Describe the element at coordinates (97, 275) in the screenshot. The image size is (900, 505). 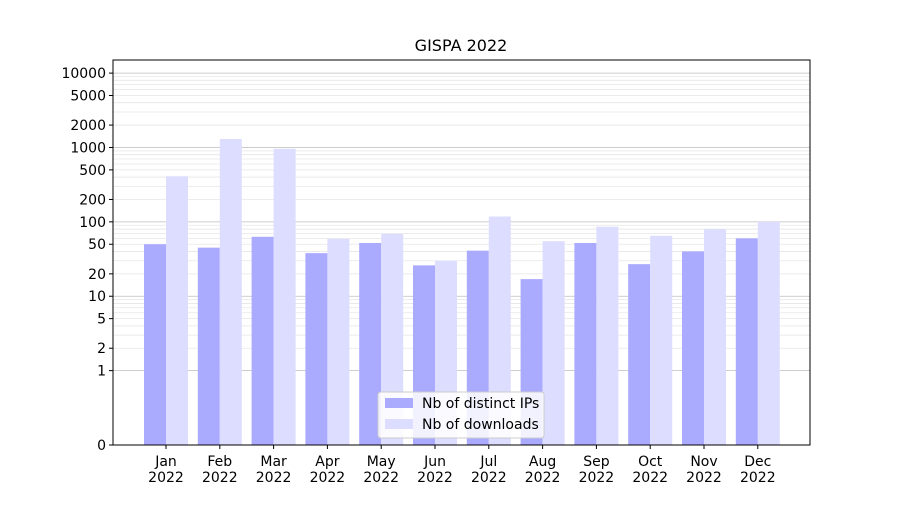
I see `y-tick-label: 20` at that location.